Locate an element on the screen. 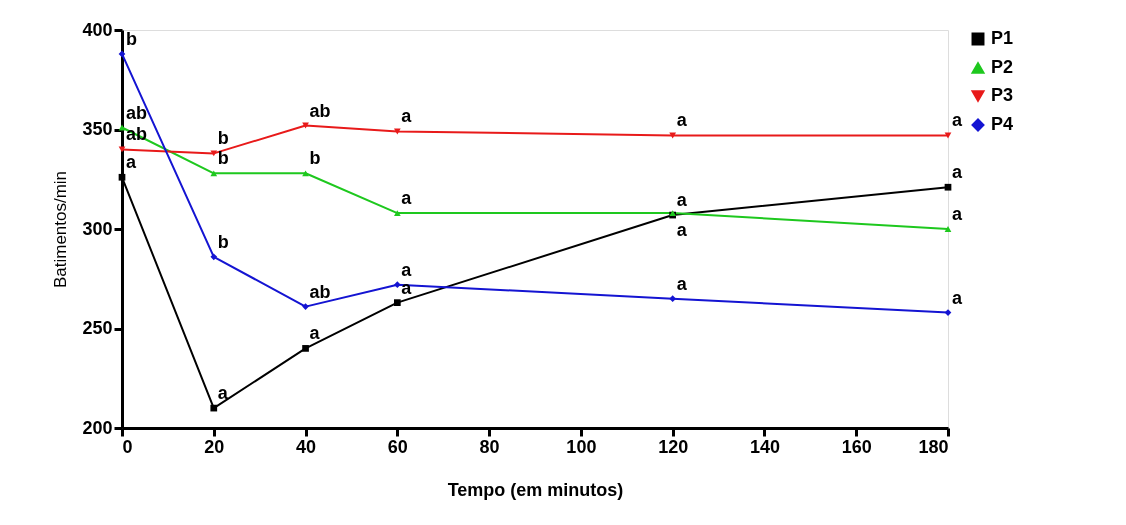 This screenshot has width=1126, height=525. x-tick-label: 120 is located at coordinates (673, 446).